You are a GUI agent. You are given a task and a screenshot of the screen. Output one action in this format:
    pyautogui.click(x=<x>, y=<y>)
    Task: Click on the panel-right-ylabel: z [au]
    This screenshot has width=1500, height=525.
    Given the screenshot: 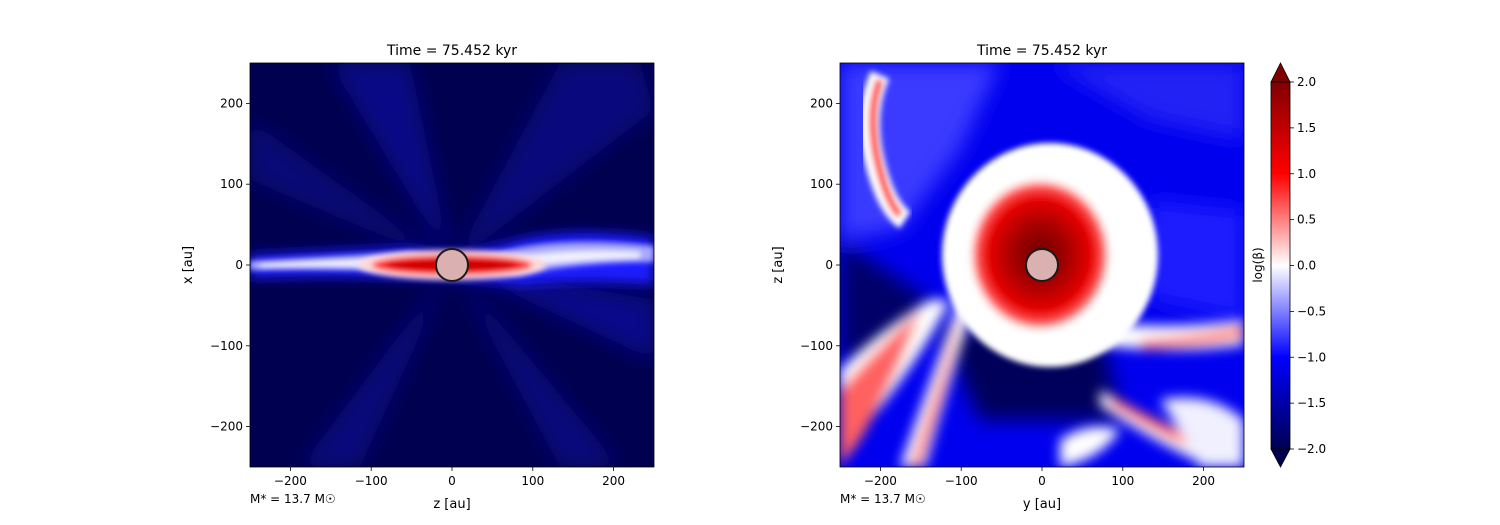 What is the action you would take?
    pyautogui.click(x=778, y=264)
    